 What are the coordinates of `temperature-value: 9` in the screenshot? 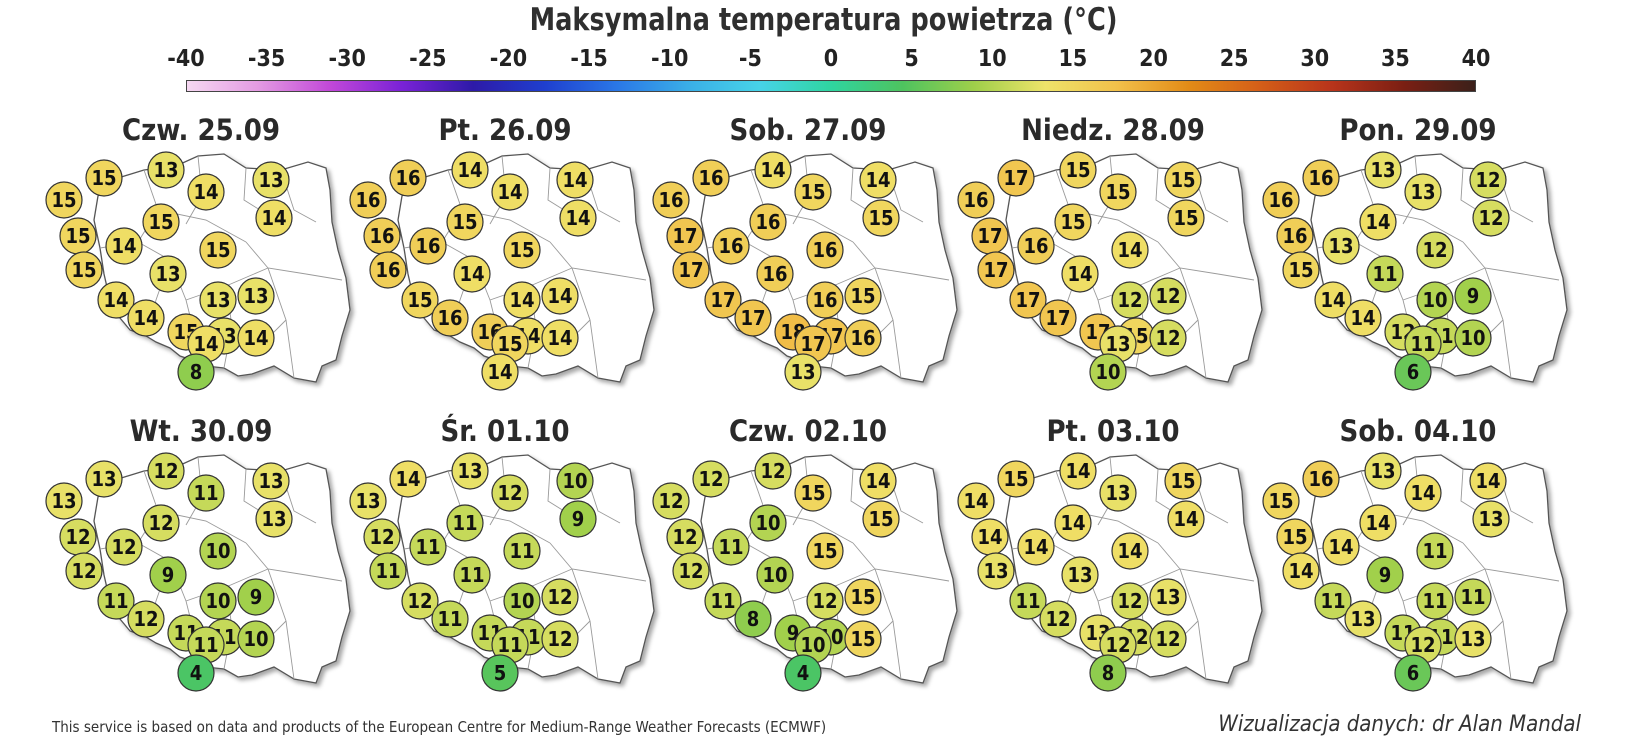 It's located at (578, 519).